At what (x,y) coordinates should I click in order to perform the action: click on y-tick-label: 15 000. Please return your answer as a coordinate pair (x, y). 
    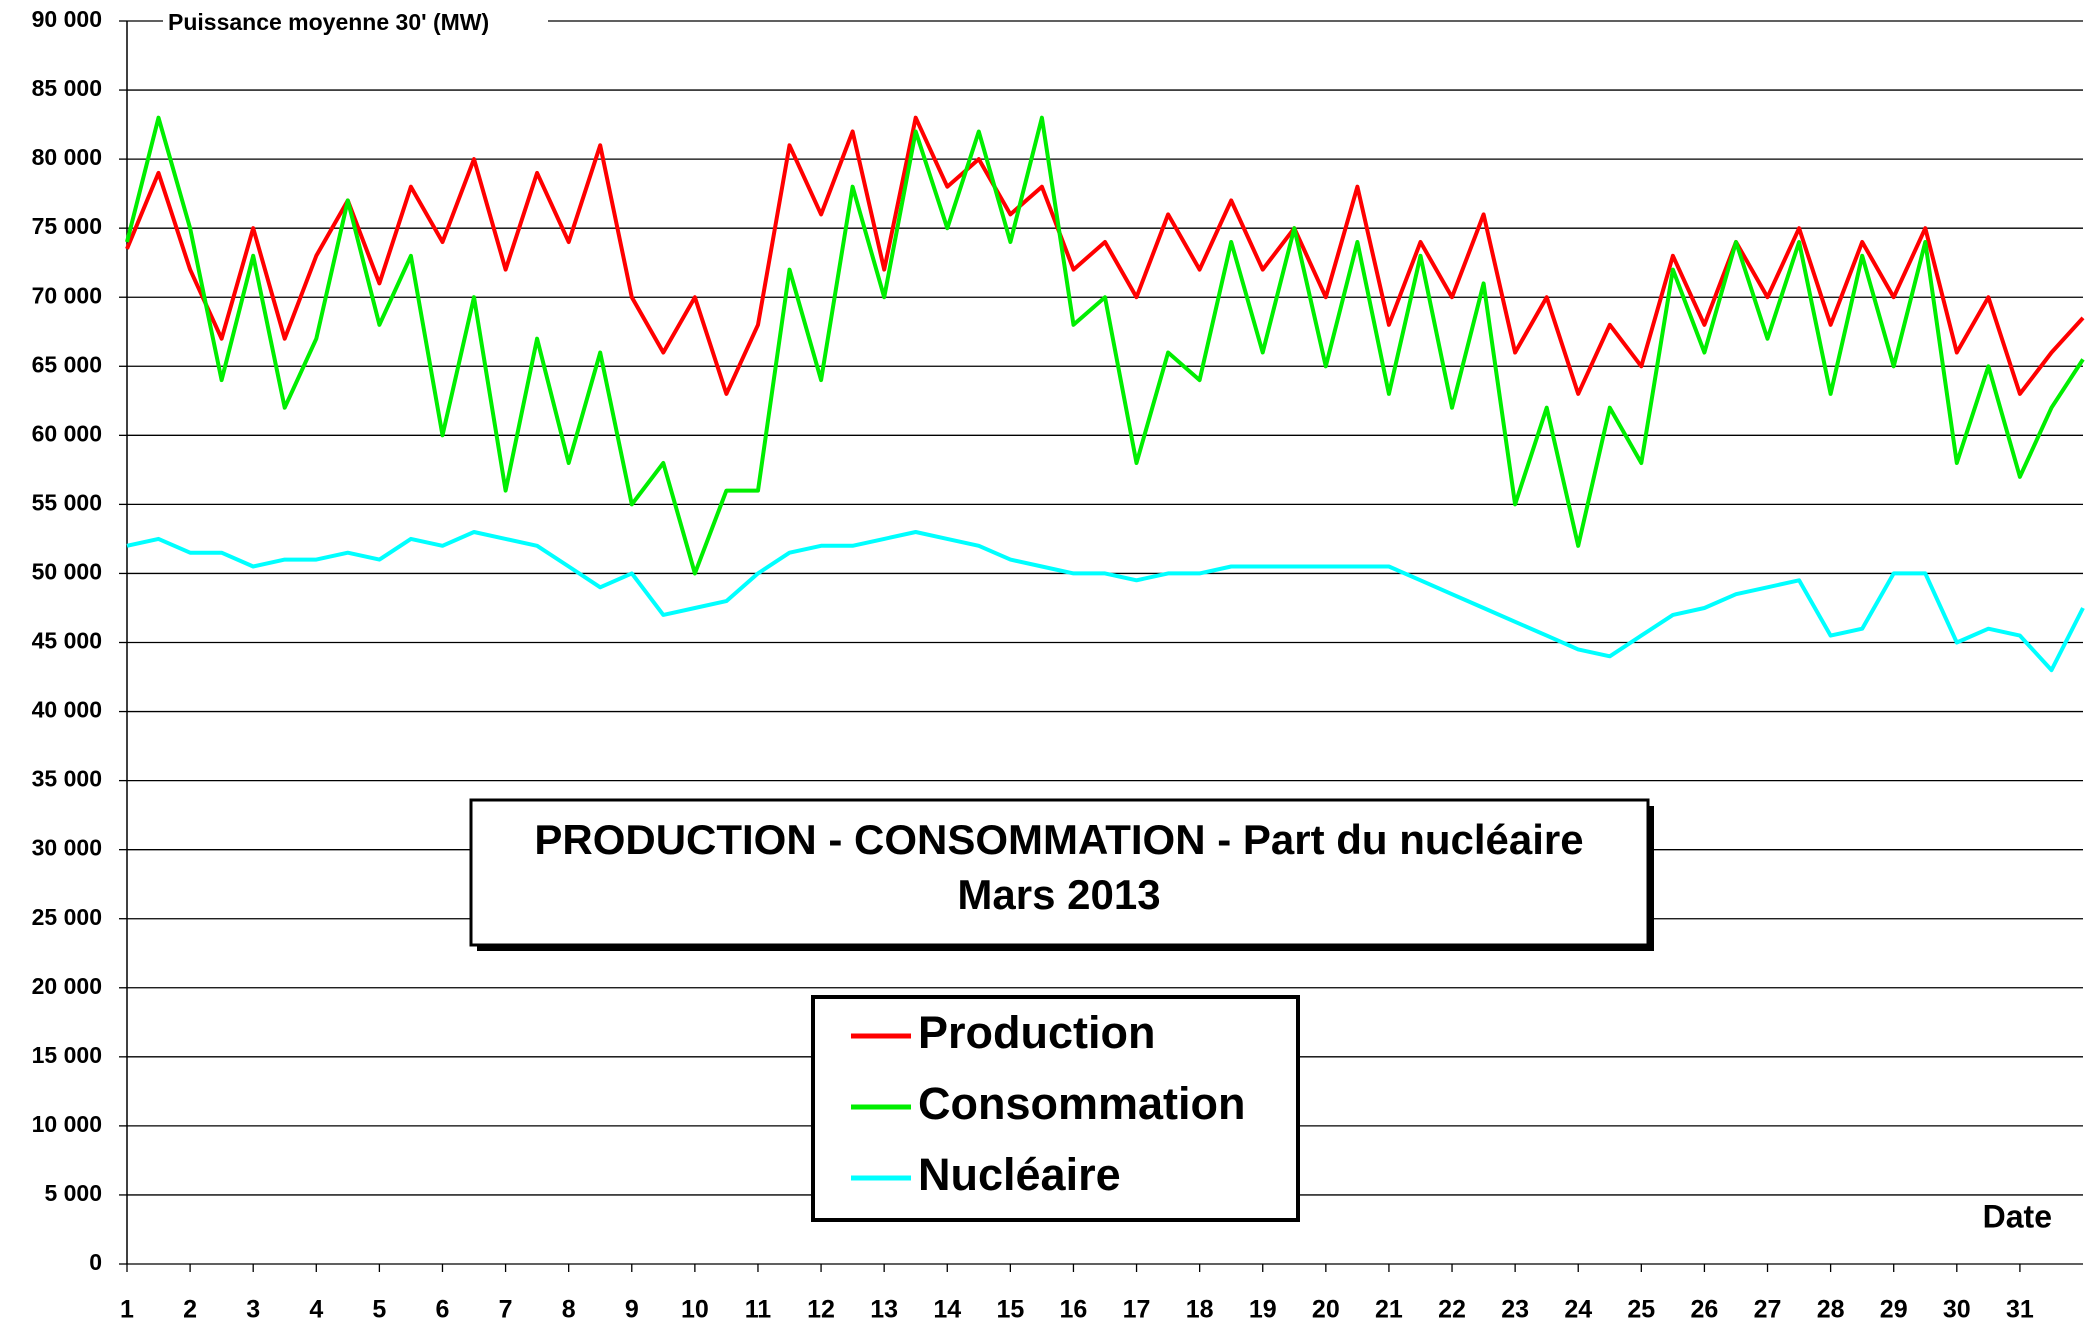
    Looking at the image, I should click on (67, 1055).